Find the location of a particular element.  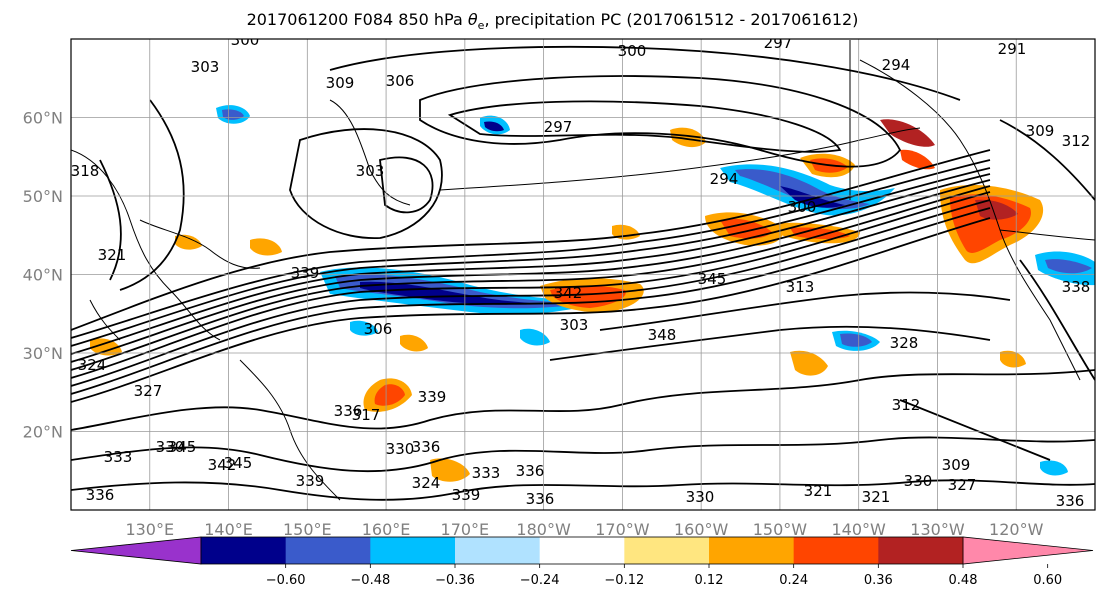

longitude-label: 160°E is located at coordinates (386, 529).